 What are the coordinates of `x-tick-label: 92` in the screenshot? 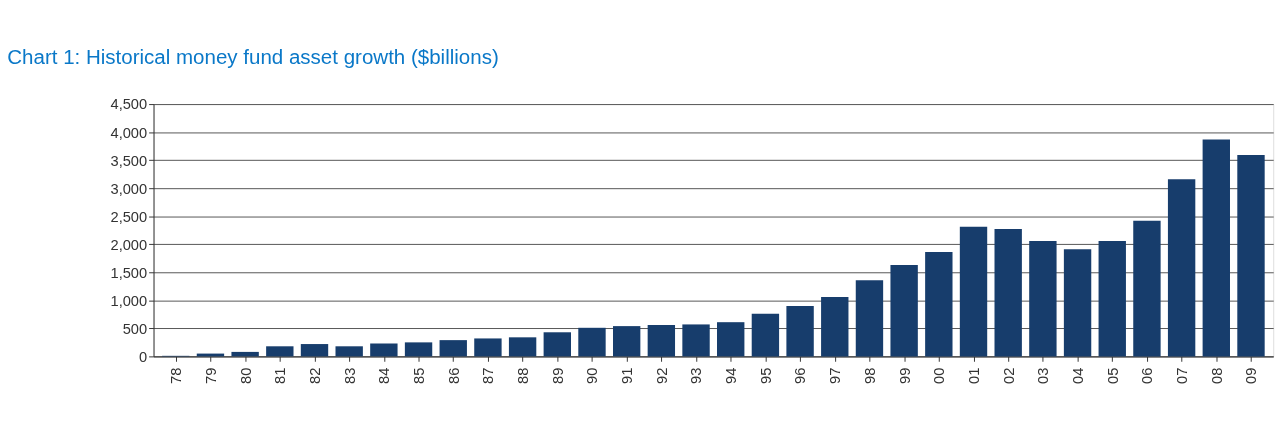 It's located at (661, 375).